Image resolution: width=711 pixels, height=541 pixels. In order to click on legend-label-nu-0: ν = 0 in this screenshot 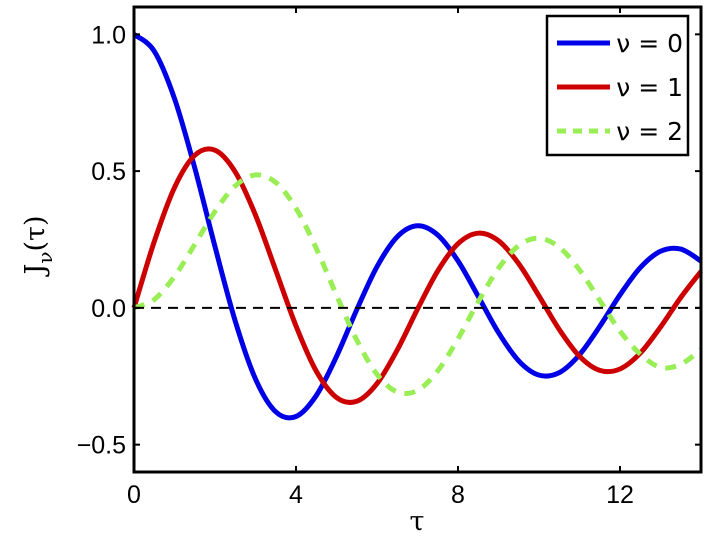, I will do `click(649, 43)`.